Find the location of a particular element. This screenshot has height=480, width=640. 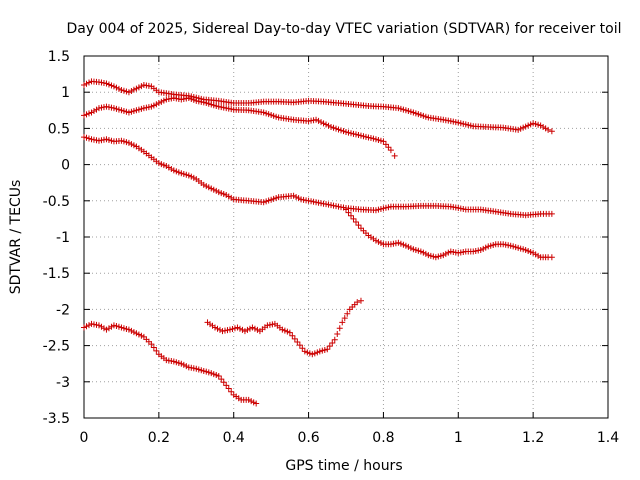

series-satellite-e is located at coordinates (170, 363).